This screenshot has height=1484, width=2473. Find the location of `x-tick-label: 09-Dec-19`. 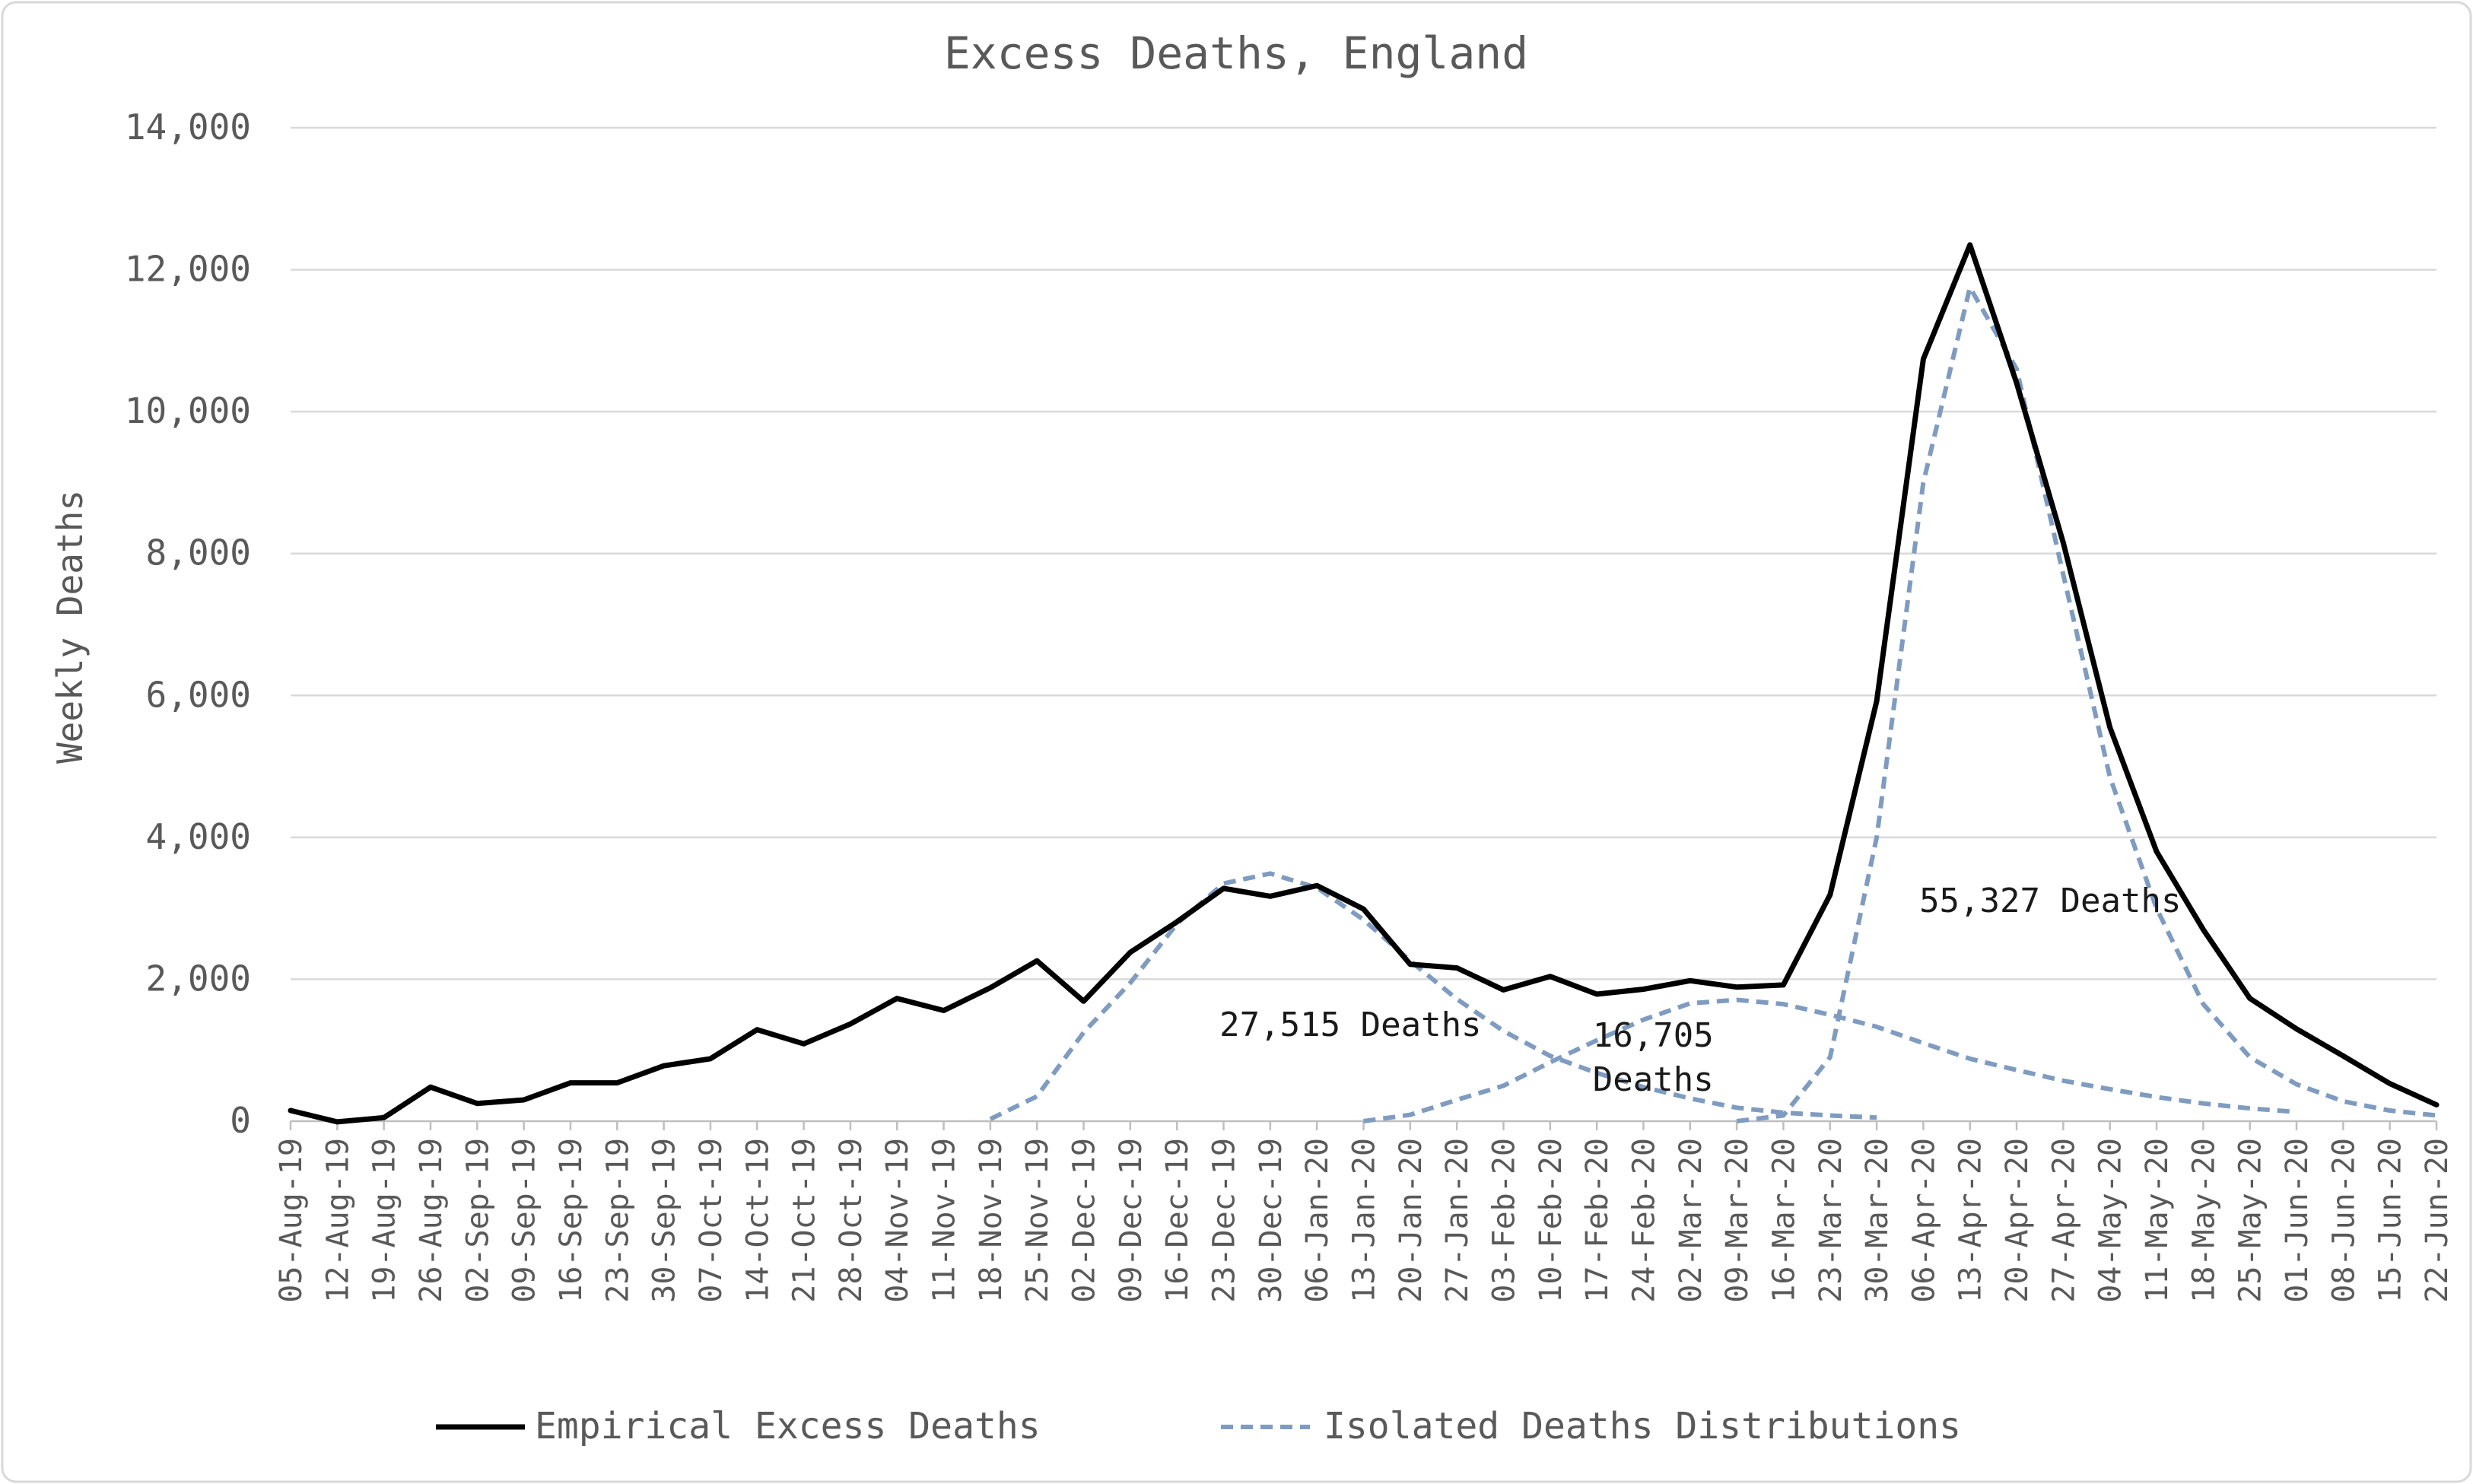

x-tick-label: 09-Dec-19 is located at coordinates (1131, 1220).